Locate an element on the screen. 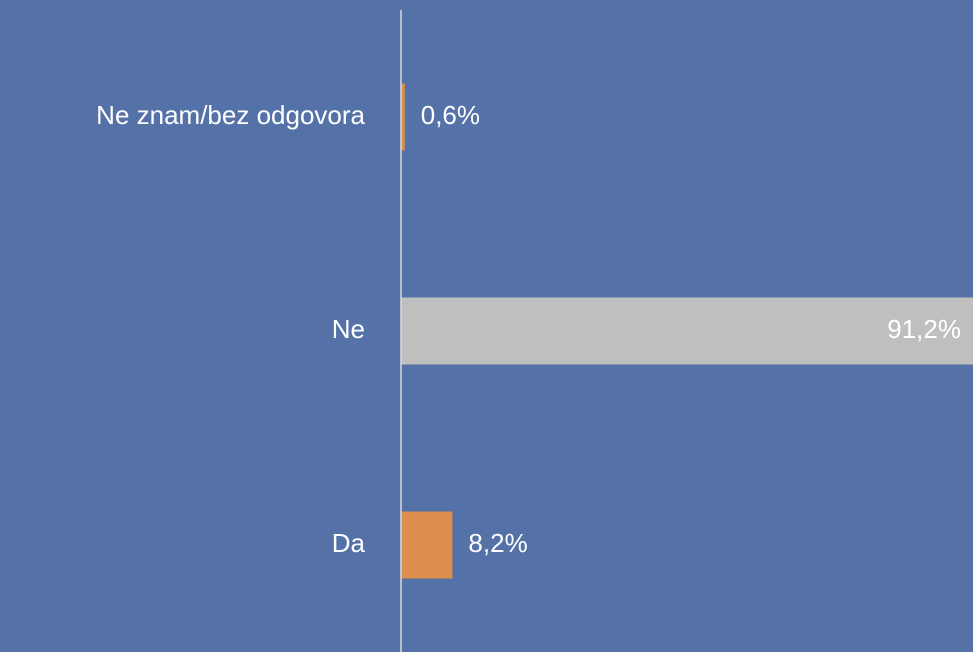 This screenshot has width=973, height=652. data-label: 0,6% is located at coordinates (450, 115).